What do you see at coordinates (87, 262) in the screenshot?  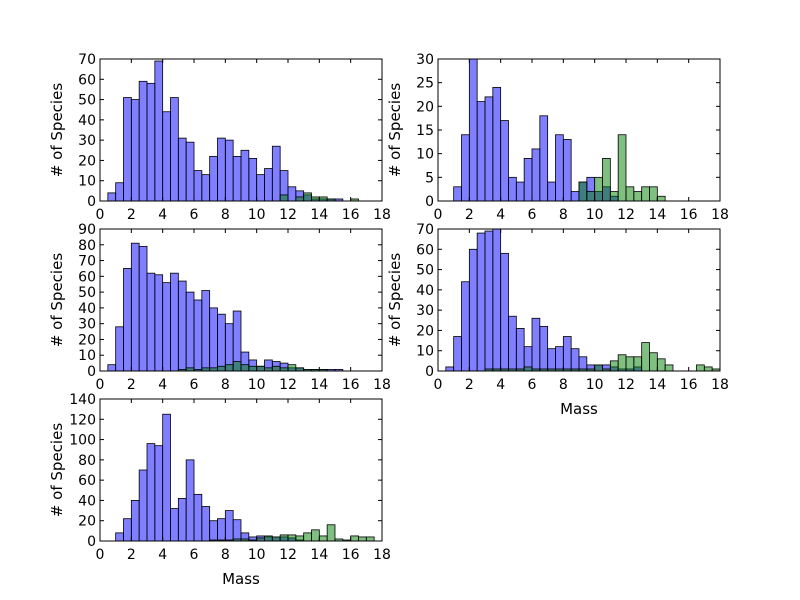 I see `y-tick-label: 70` at bounding box center [87, 262].